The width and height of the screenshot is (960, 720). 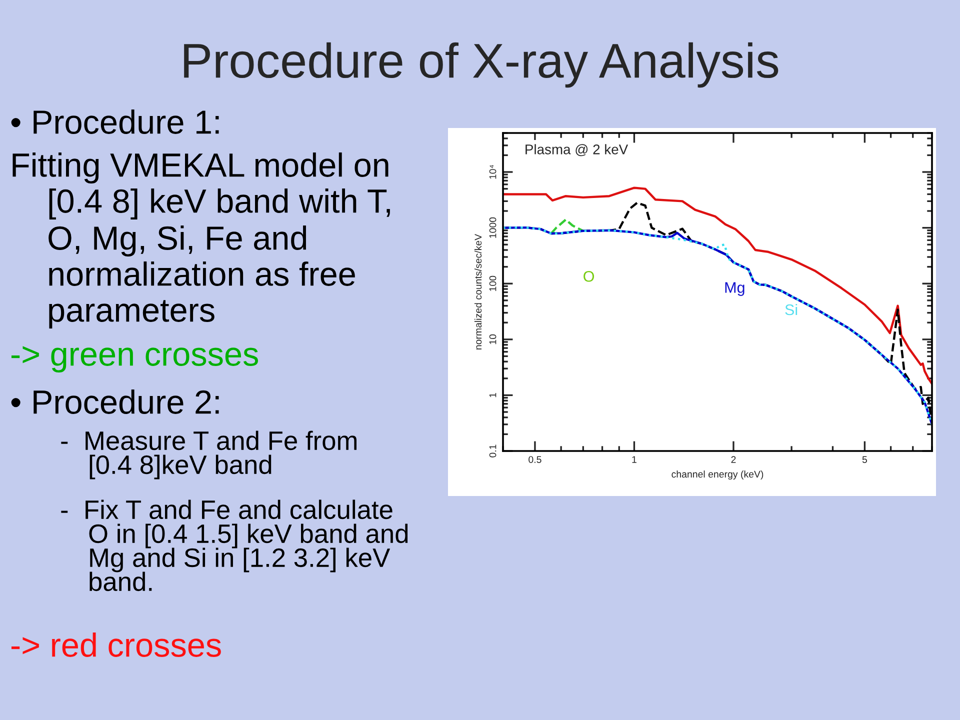 What do you see at coordinates (492, 339) in the screenshot?
I see `y-tick-label: 10` at bounding box center [492, 339].